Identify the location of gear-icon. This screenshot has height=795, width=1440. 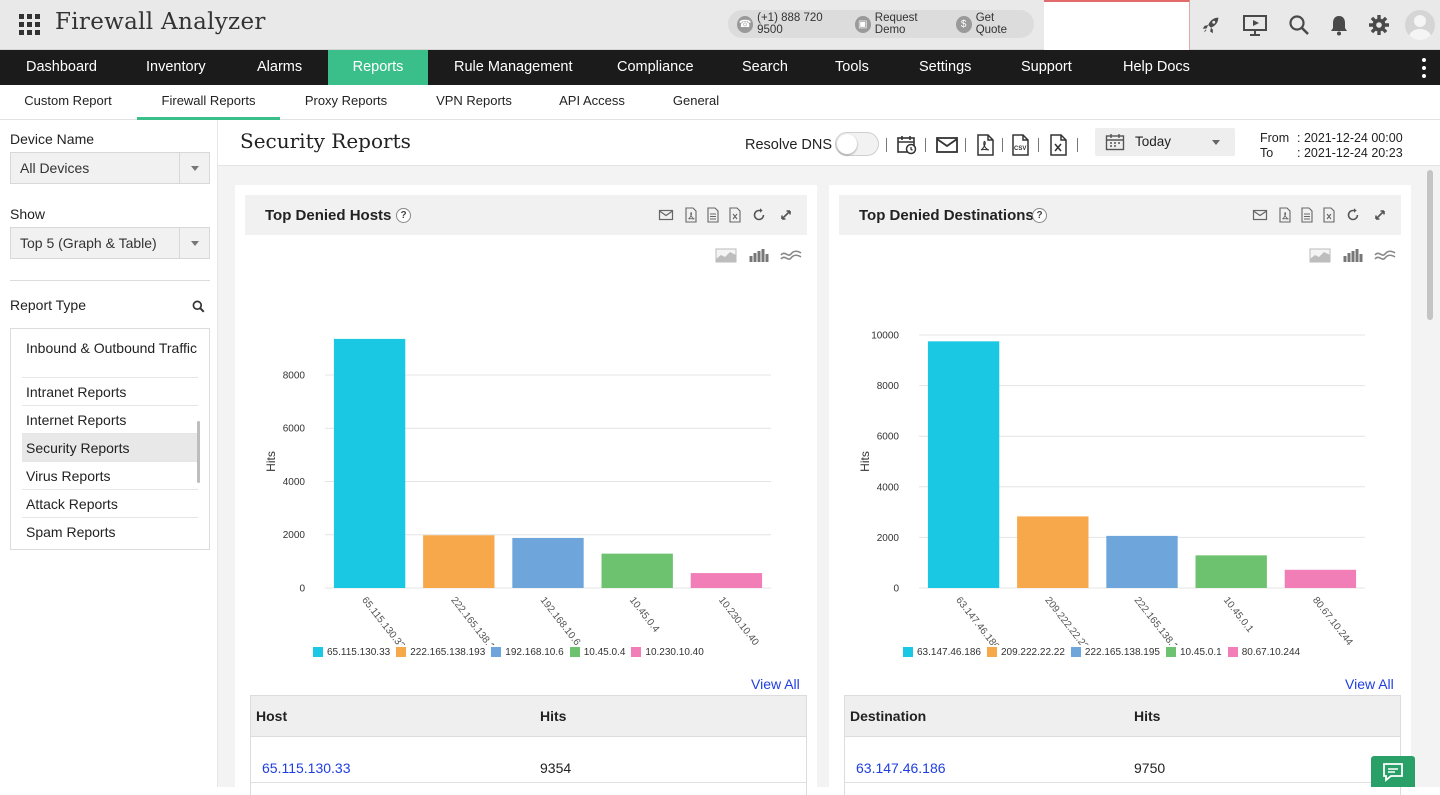
(1379, 25).